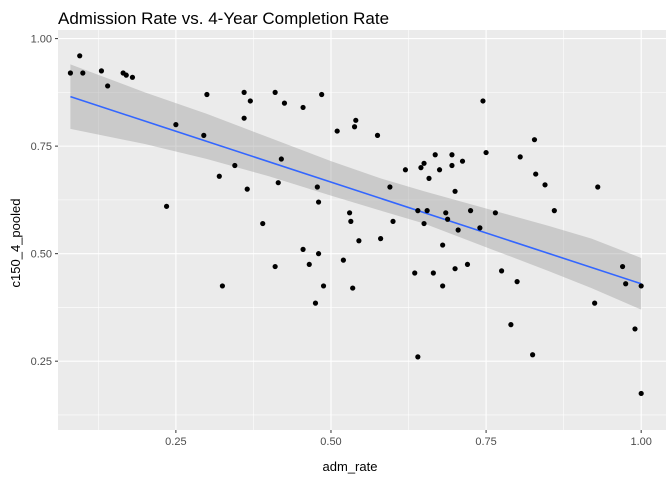  What do you see at coordinates (41, 362) in the screenshot?
I see `y-tick-label: 0.25` at bounding box center [41, 362].